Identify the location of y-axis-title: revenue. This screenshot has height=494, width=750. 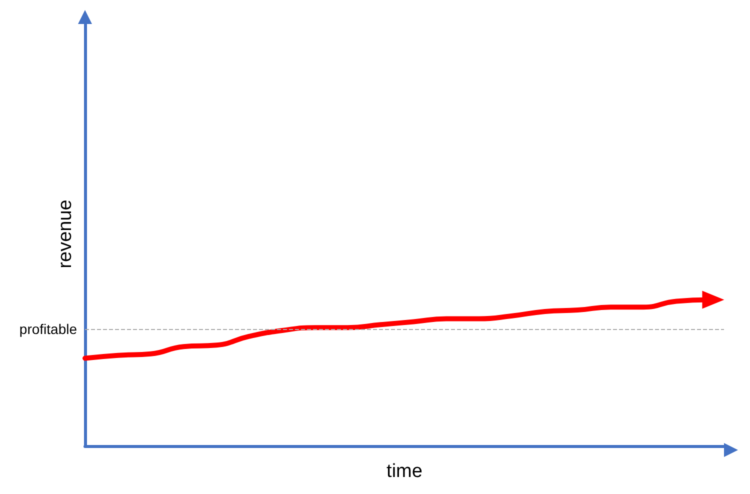
(65, 234).